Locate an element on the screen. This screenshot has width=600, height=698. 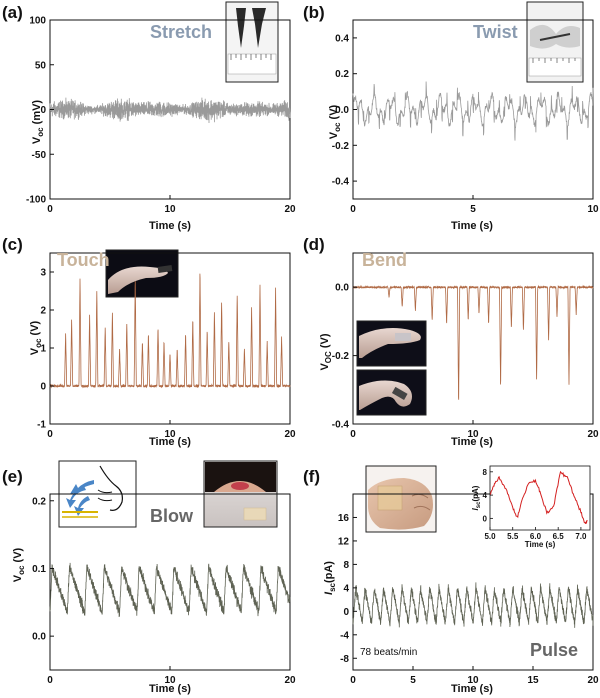
panel-label: (d) is located at coordinates (314, 244).